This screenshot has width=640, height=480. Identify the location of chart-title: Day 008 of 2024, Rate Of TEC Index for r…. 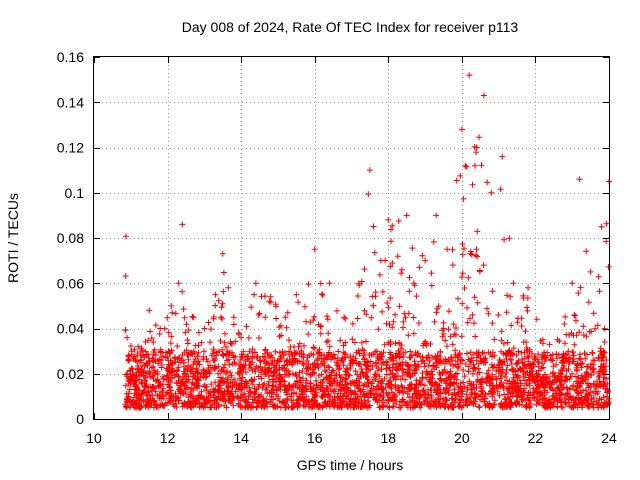
(350, 27).